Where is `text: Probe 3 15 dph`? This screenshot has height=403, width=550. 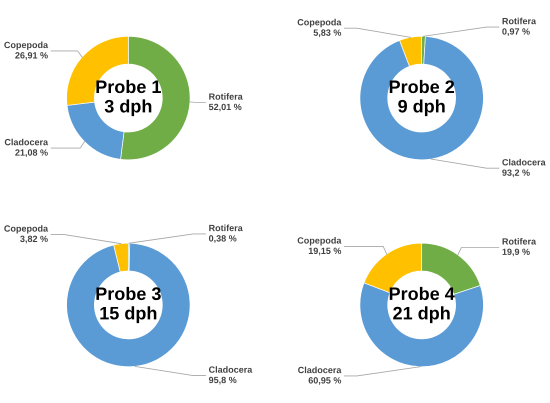
text: Probe 3 15 dph is located at coordinates (128, 305).